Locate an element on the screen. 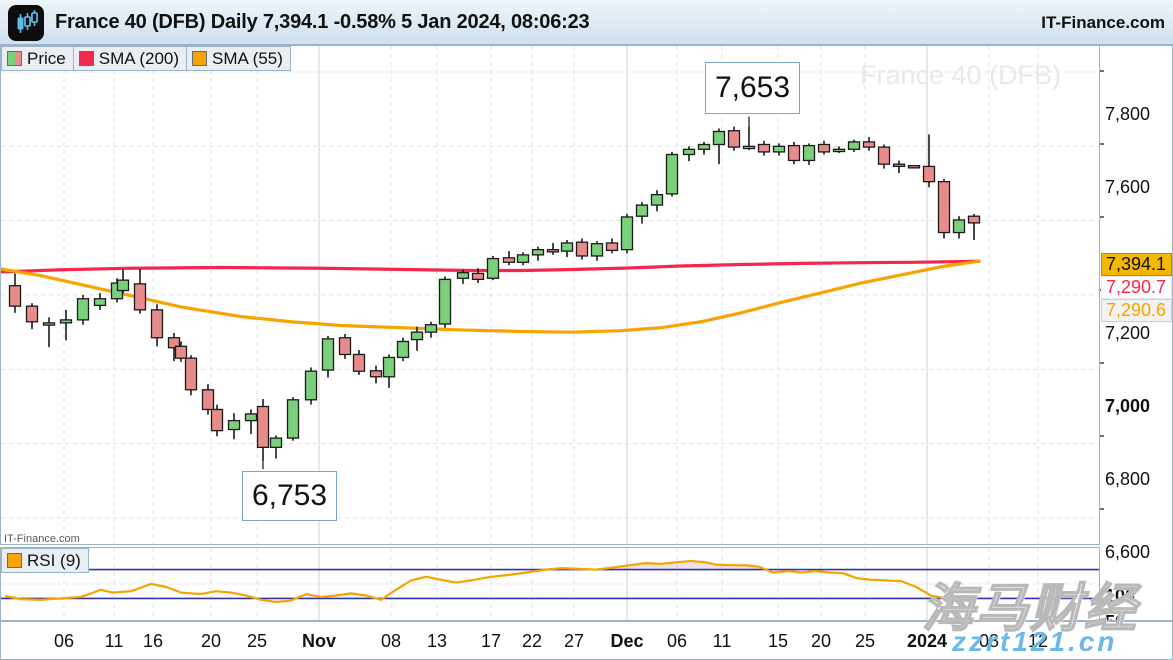  brand-label: IT-Finance.com is located at coordinates (1103, 22).